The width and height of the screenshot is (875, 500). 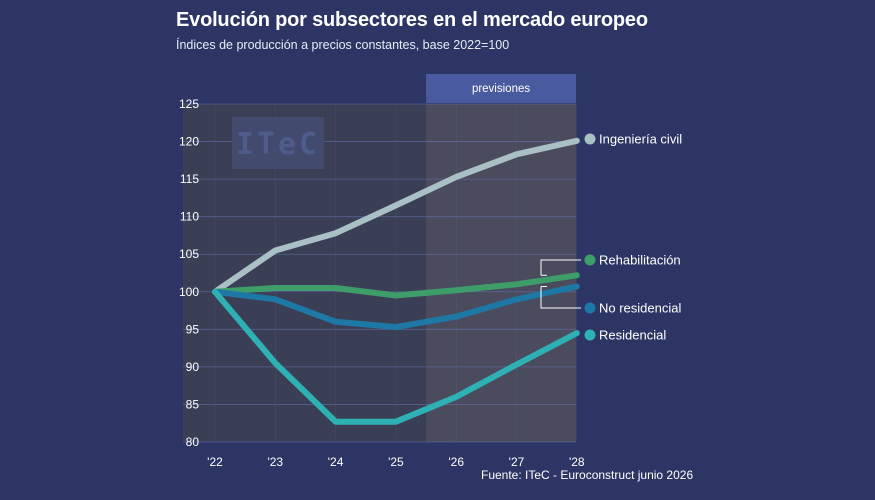 I want to click on series-line-no-residencial, so click(x=396, y=307).